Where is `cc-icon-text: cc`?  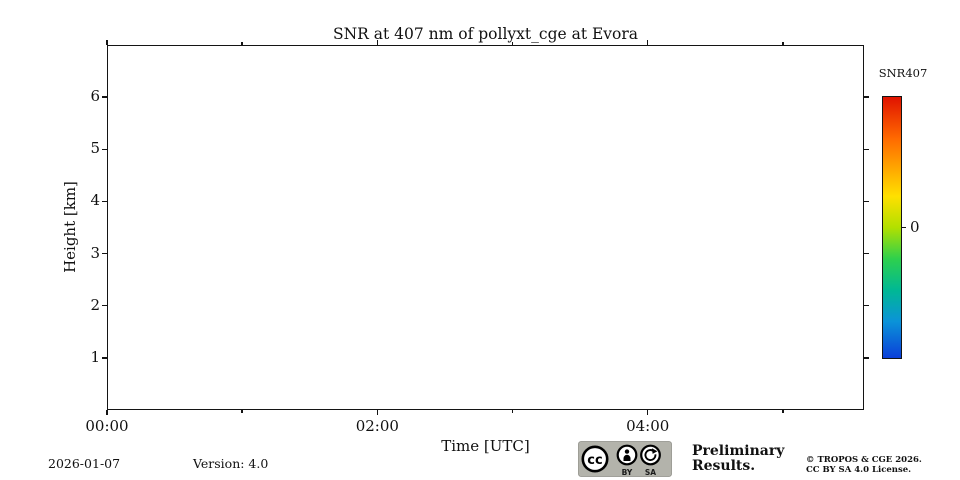 cc-icon-text: cc is located at coordinates (594, 460).